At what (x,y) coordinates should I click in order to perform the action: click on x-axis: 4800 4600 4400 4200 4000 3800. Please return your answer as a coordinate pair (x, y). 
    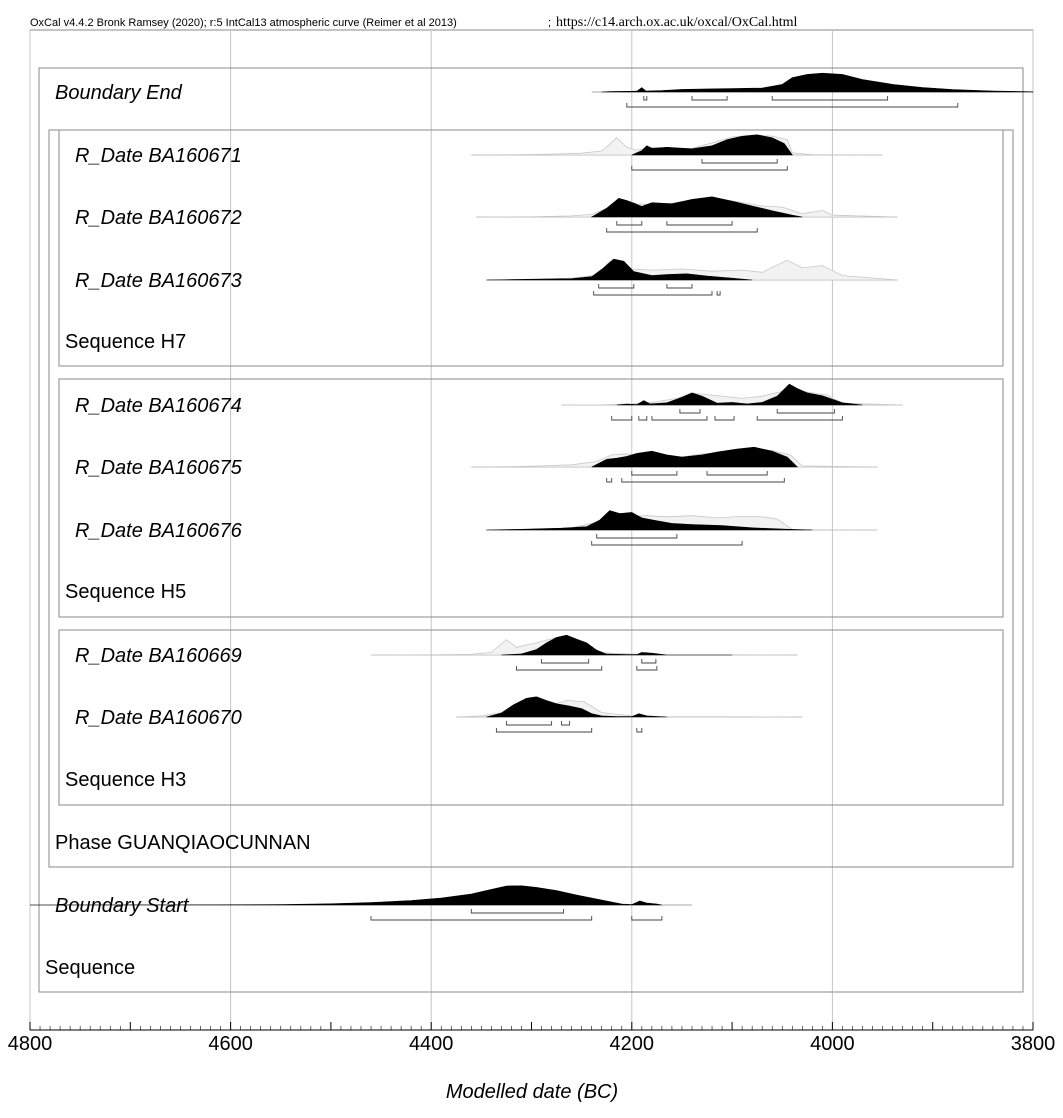
    Looking at the image, I should click on (532, 1038).